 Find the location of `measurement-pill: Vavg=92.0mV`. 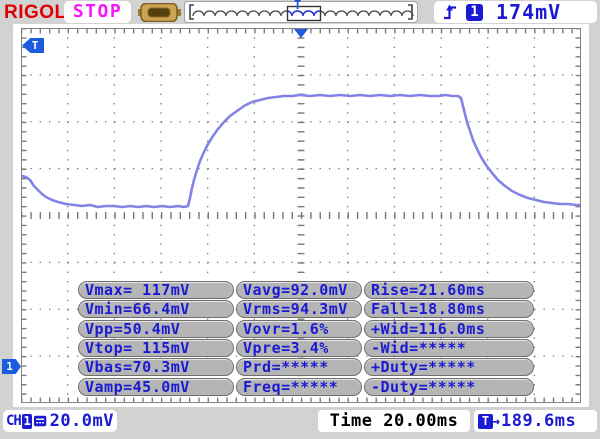

measurement-pill: Vavg=92.0mV is located at coordinates (299, 290).